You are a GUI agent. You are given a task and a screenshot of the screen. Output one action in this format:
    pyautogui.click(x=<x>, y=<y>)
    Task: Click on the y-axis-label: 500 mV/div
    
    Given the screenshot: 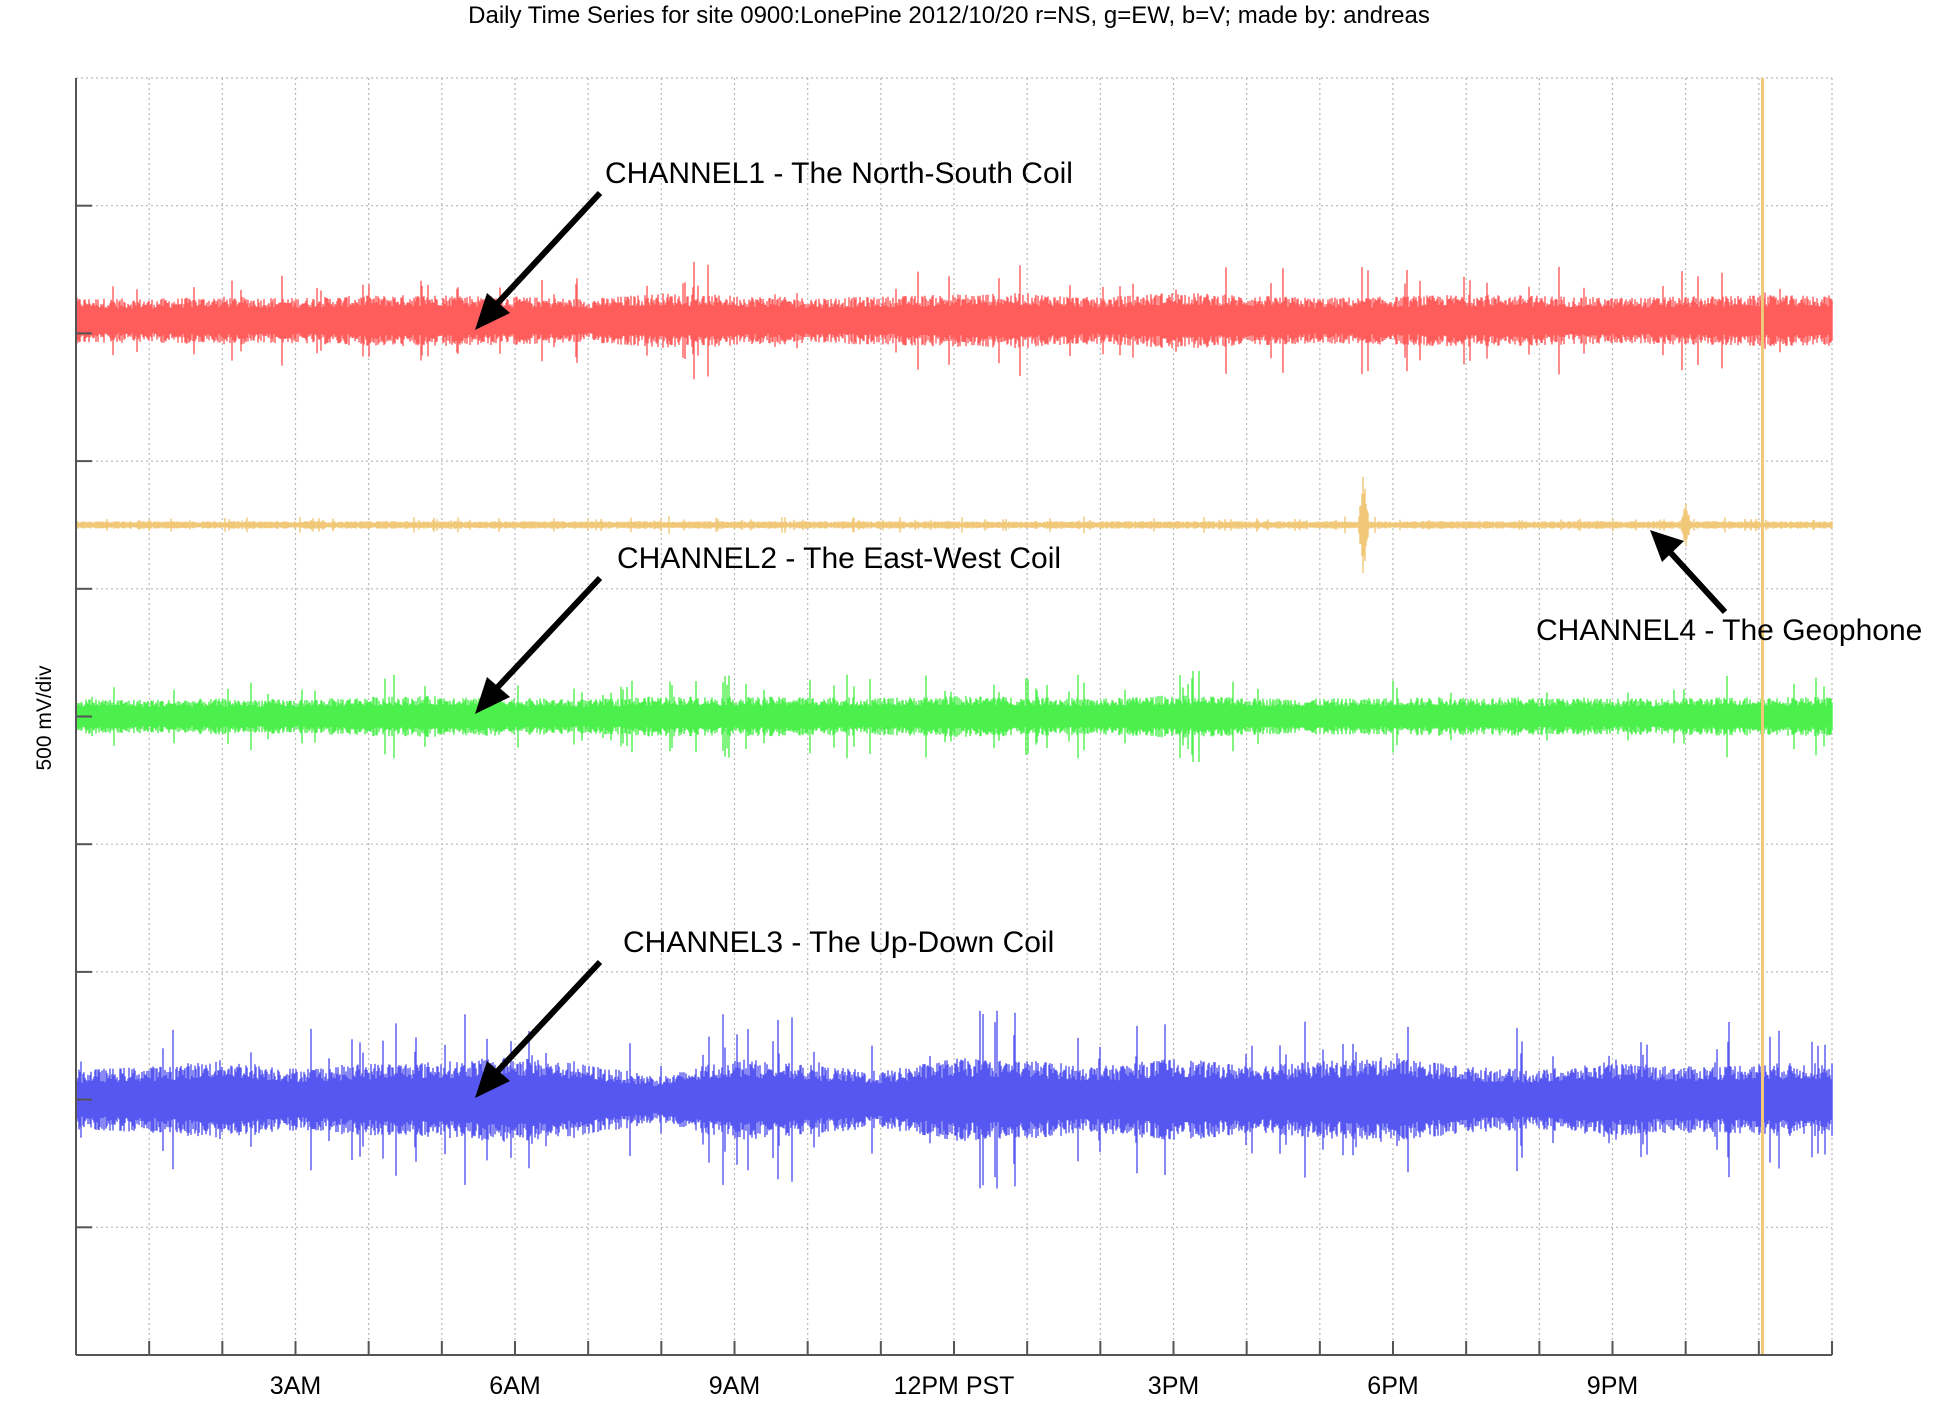 What is the action you would take?
    pyautogui.click(x=44, y=718)
    